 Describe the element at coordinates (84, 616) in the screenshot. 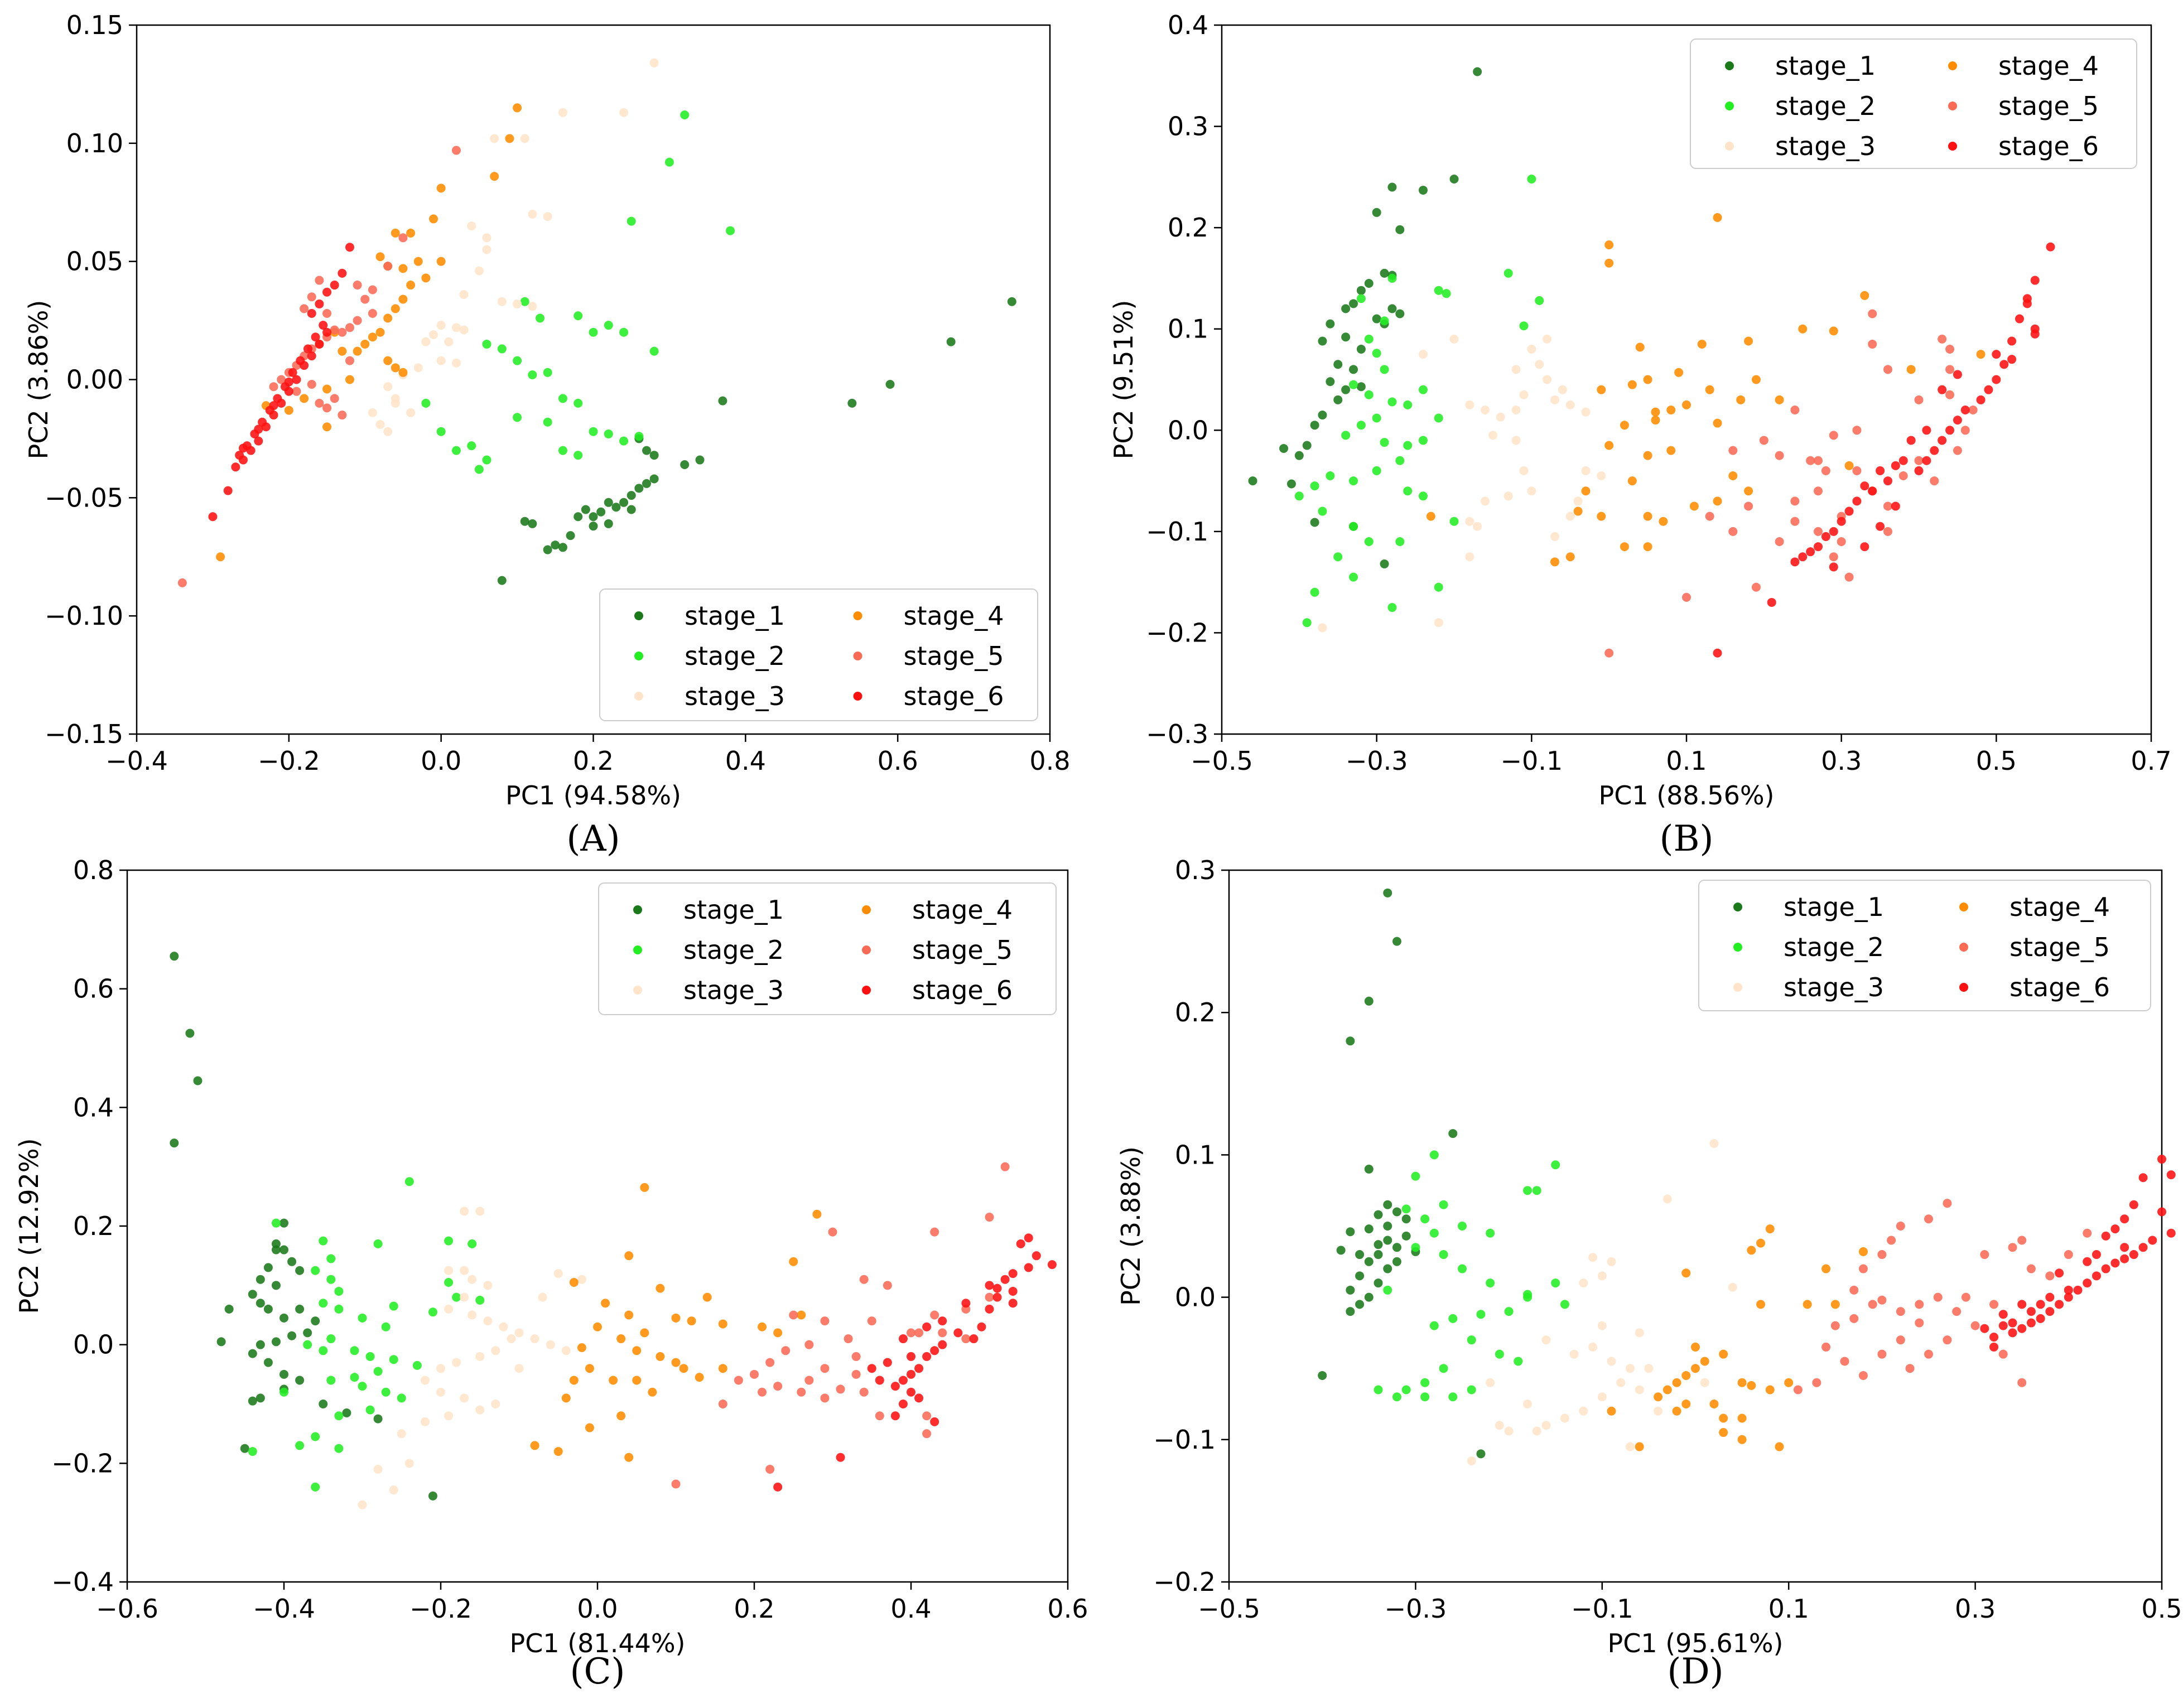

I see `y-tick-label: −0.10` at that location.